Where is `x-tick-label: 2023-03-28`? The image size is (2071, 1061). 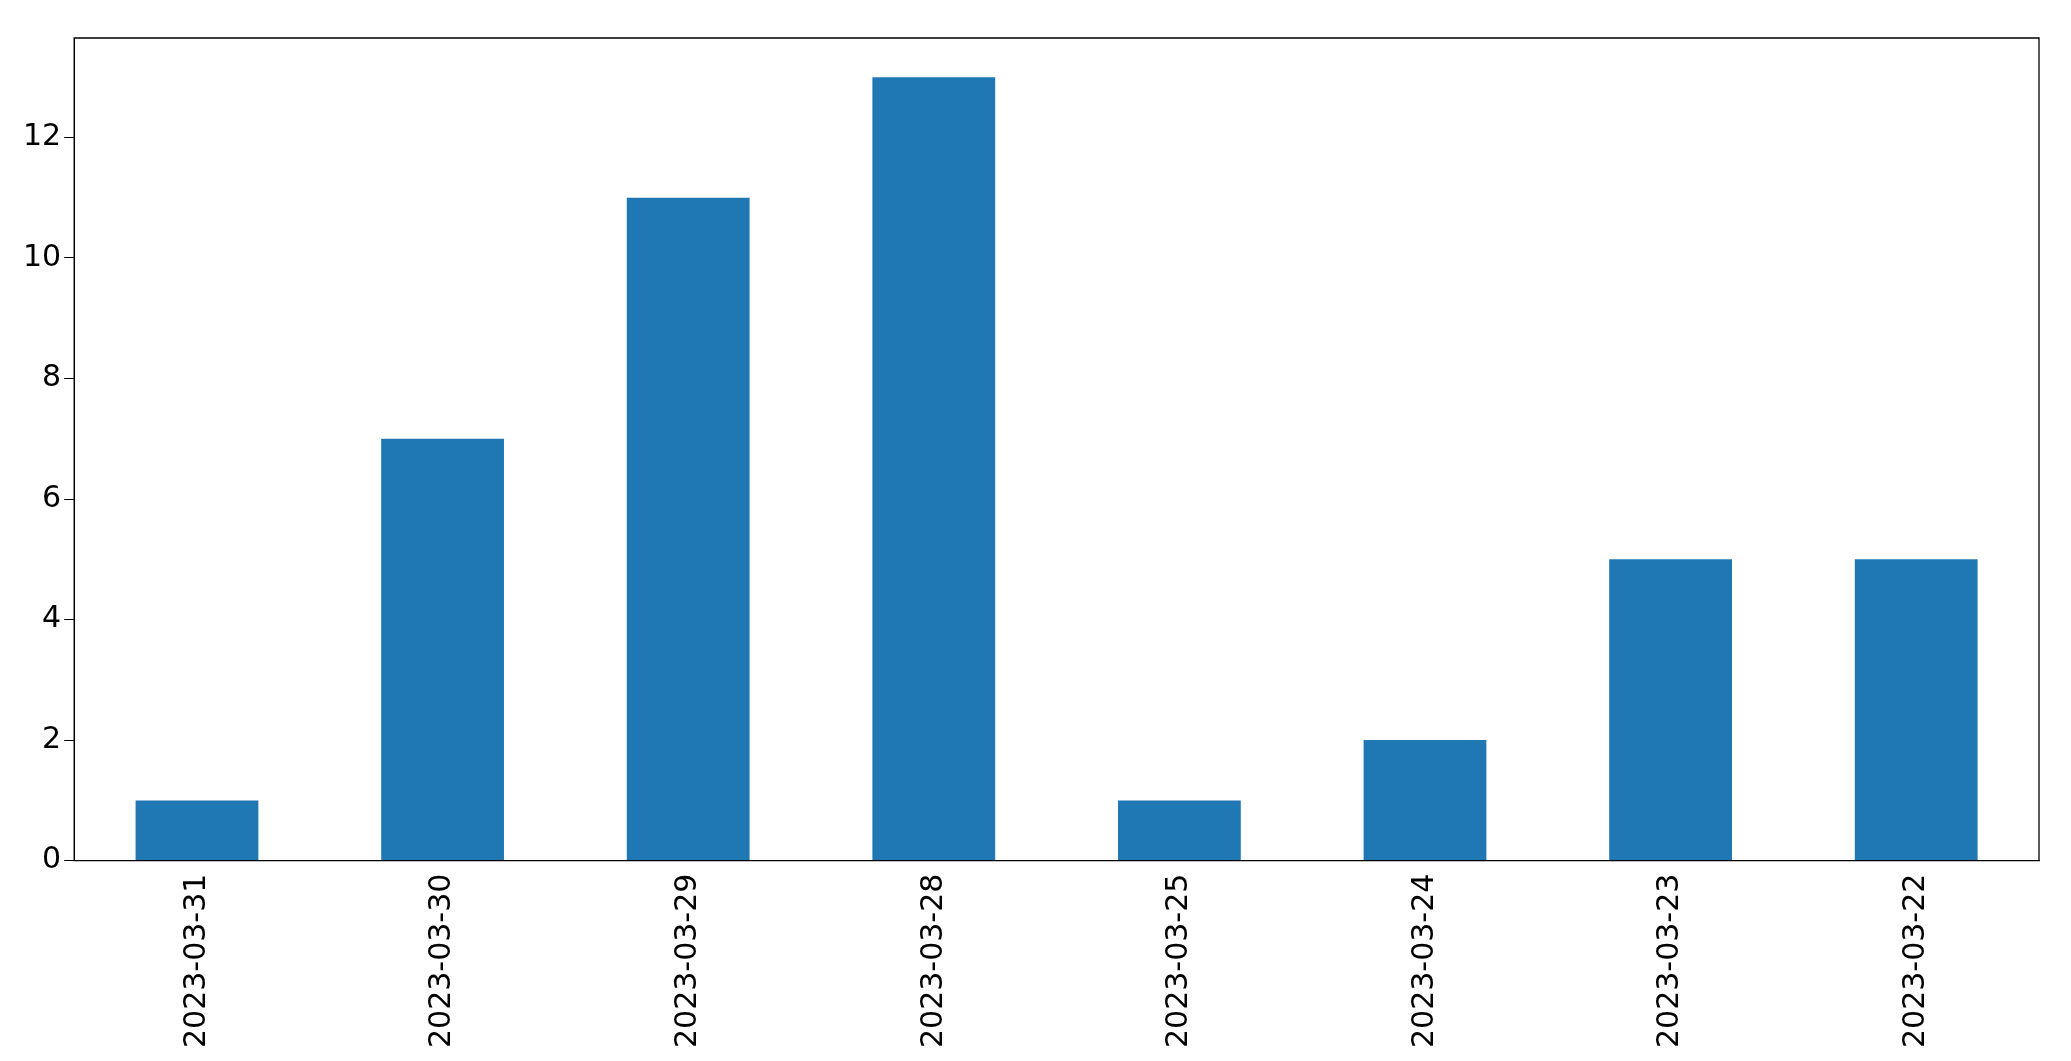
x-tick-label: 2023-03-28 is located at coordinates (931, 961).